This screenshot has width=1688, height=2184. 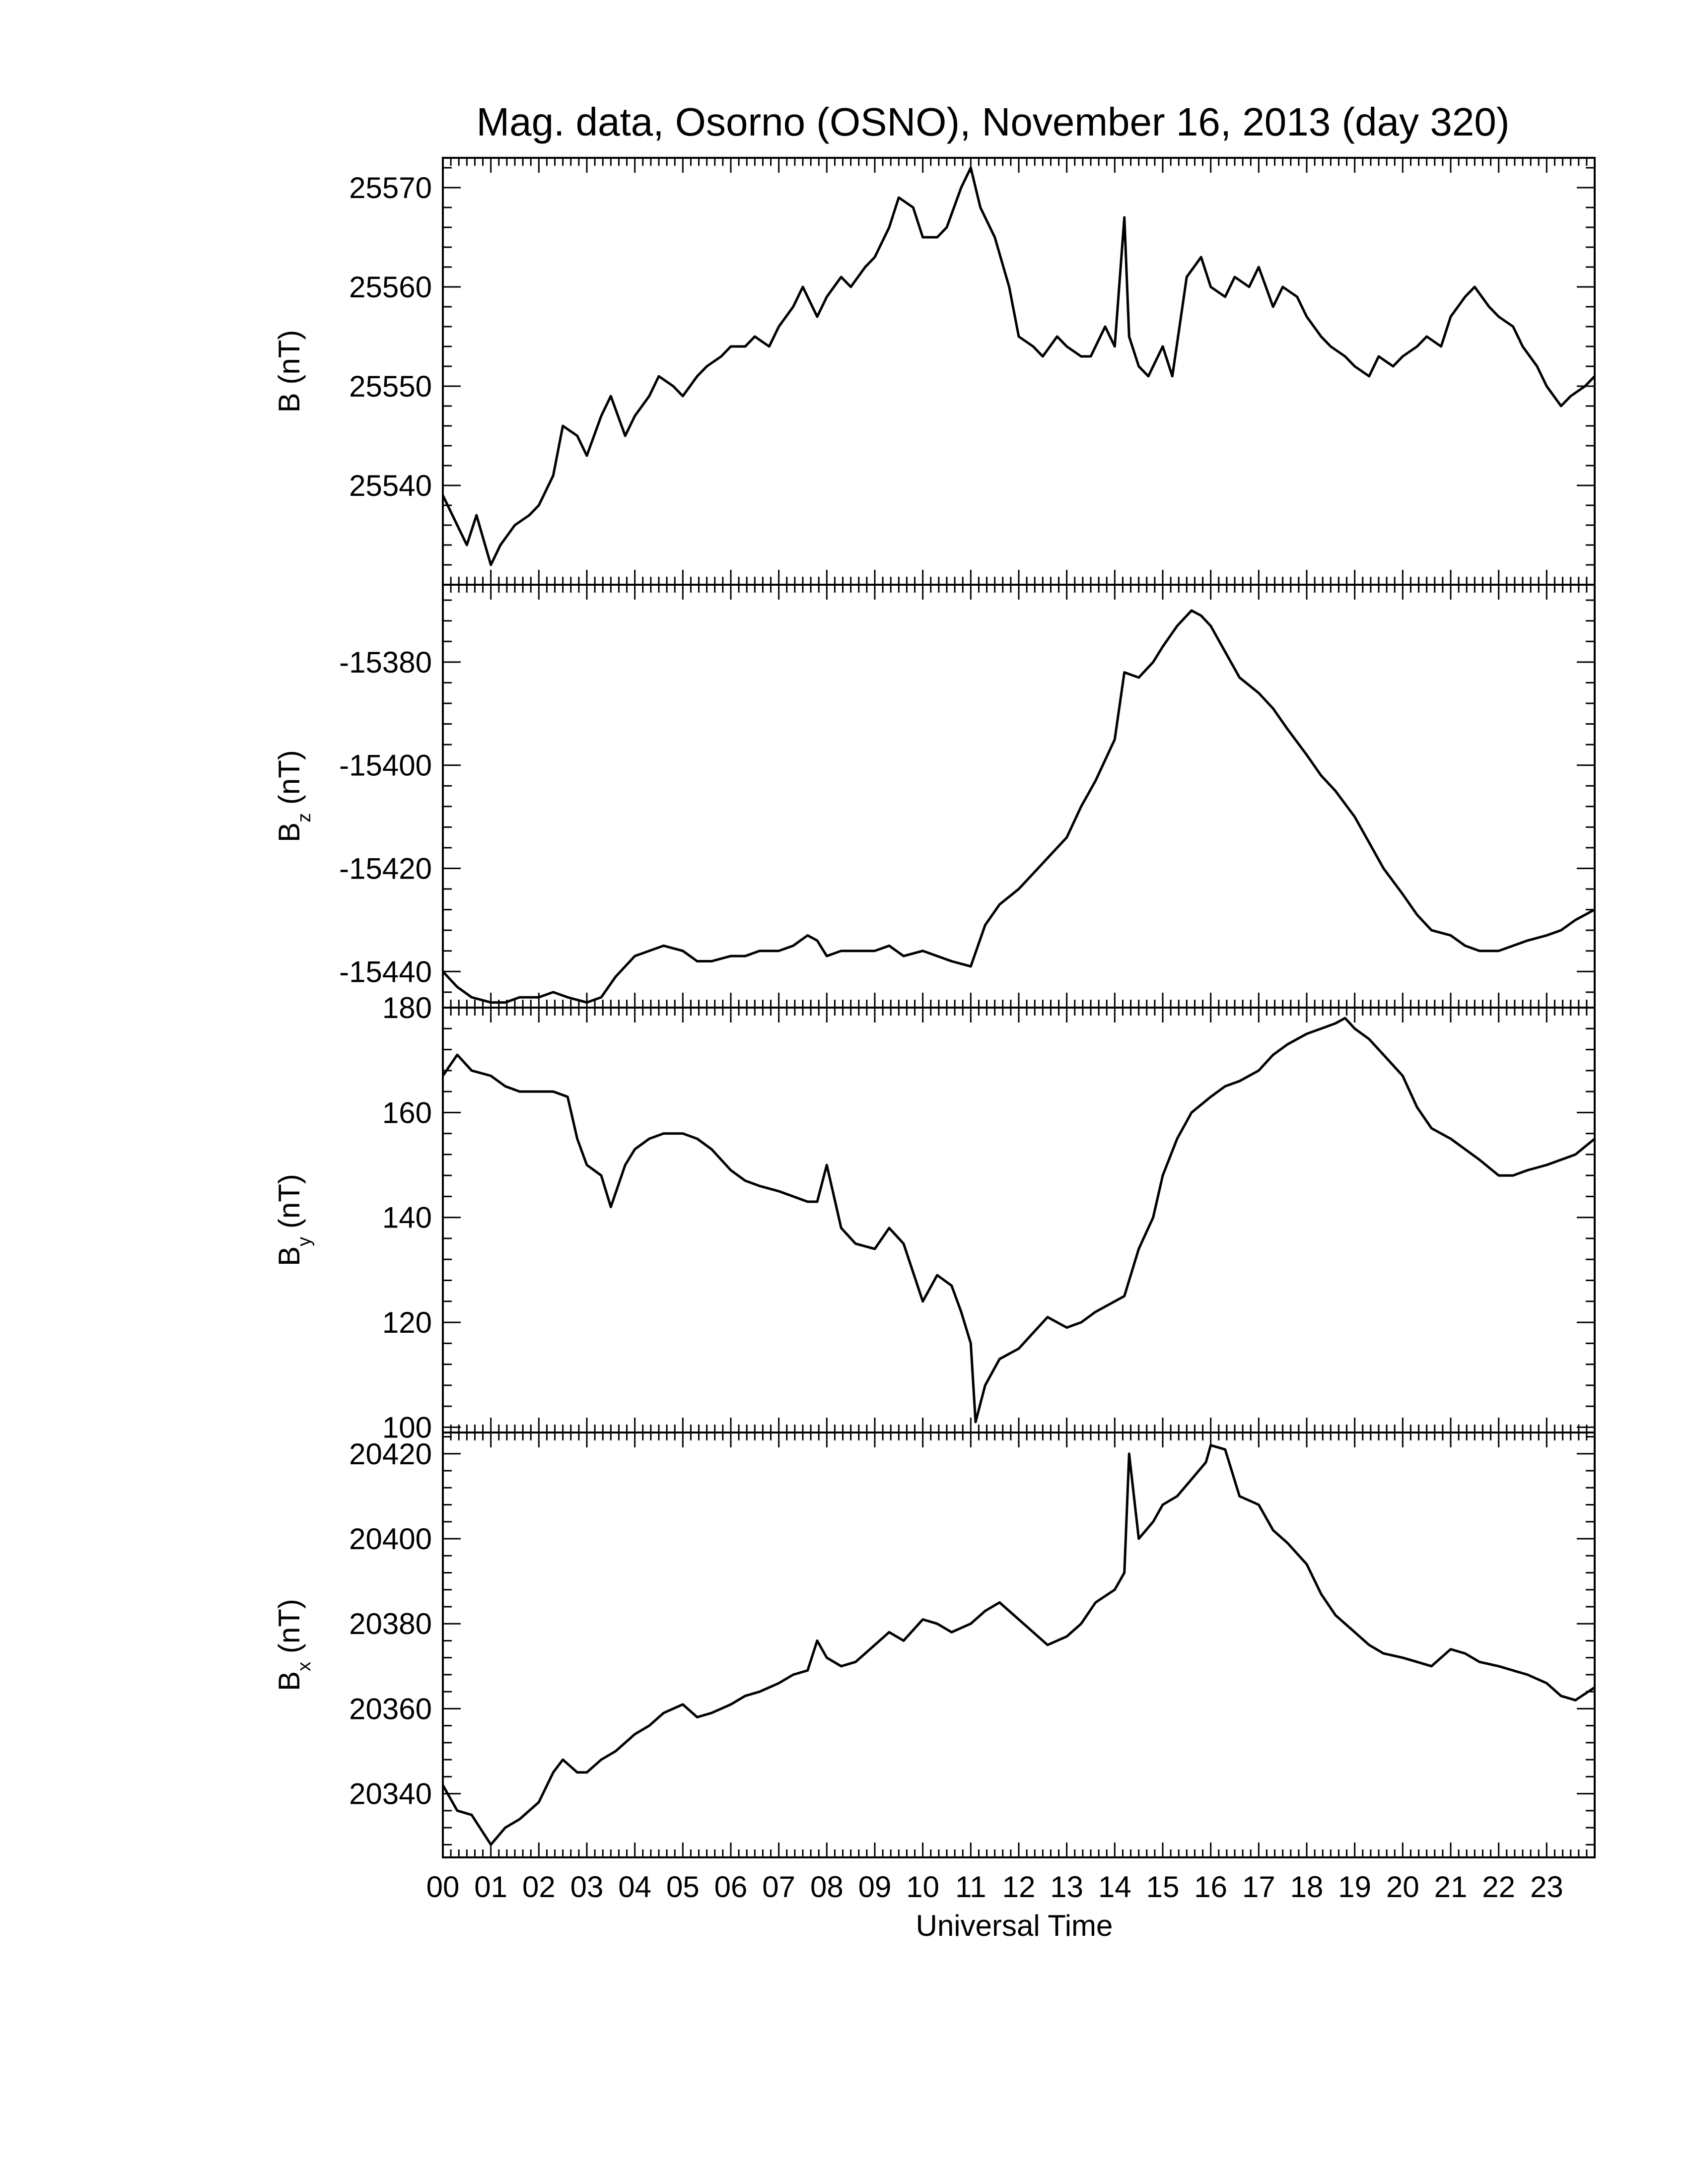 I want to click on y-tick-label: 160, so click(x=407, y=1112).